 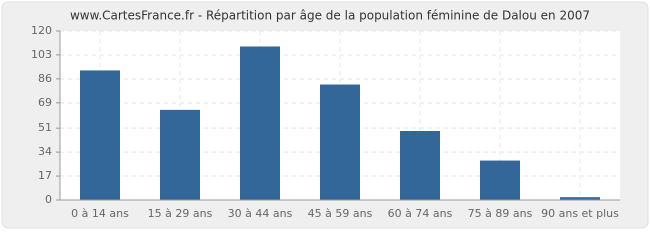 What do you see at coordinates (100, 213) in the screenshot?
I see `x-tick-label: 0 à 14 ans` at bounding box center [100, 213].